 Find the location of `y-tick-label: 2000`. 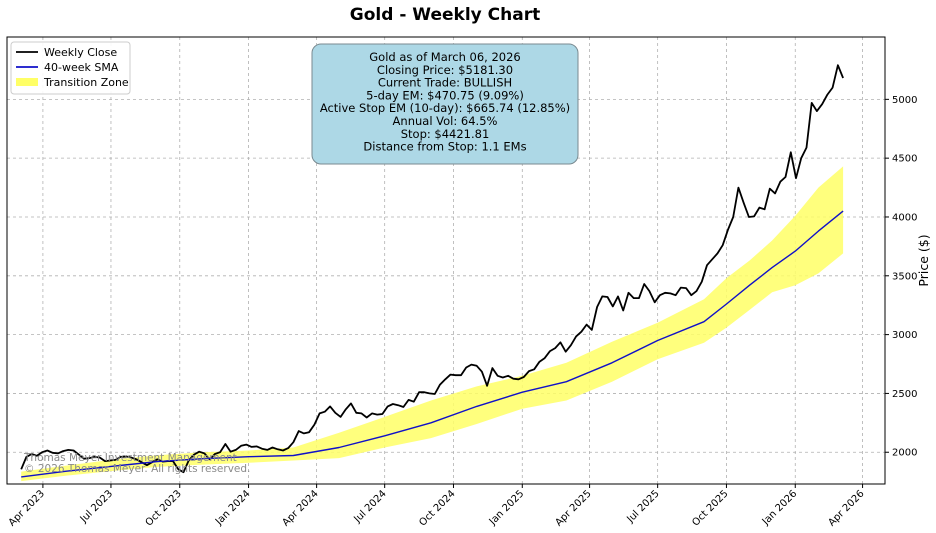

y-tick-label: 2000 is located at coordinates (904, 453).